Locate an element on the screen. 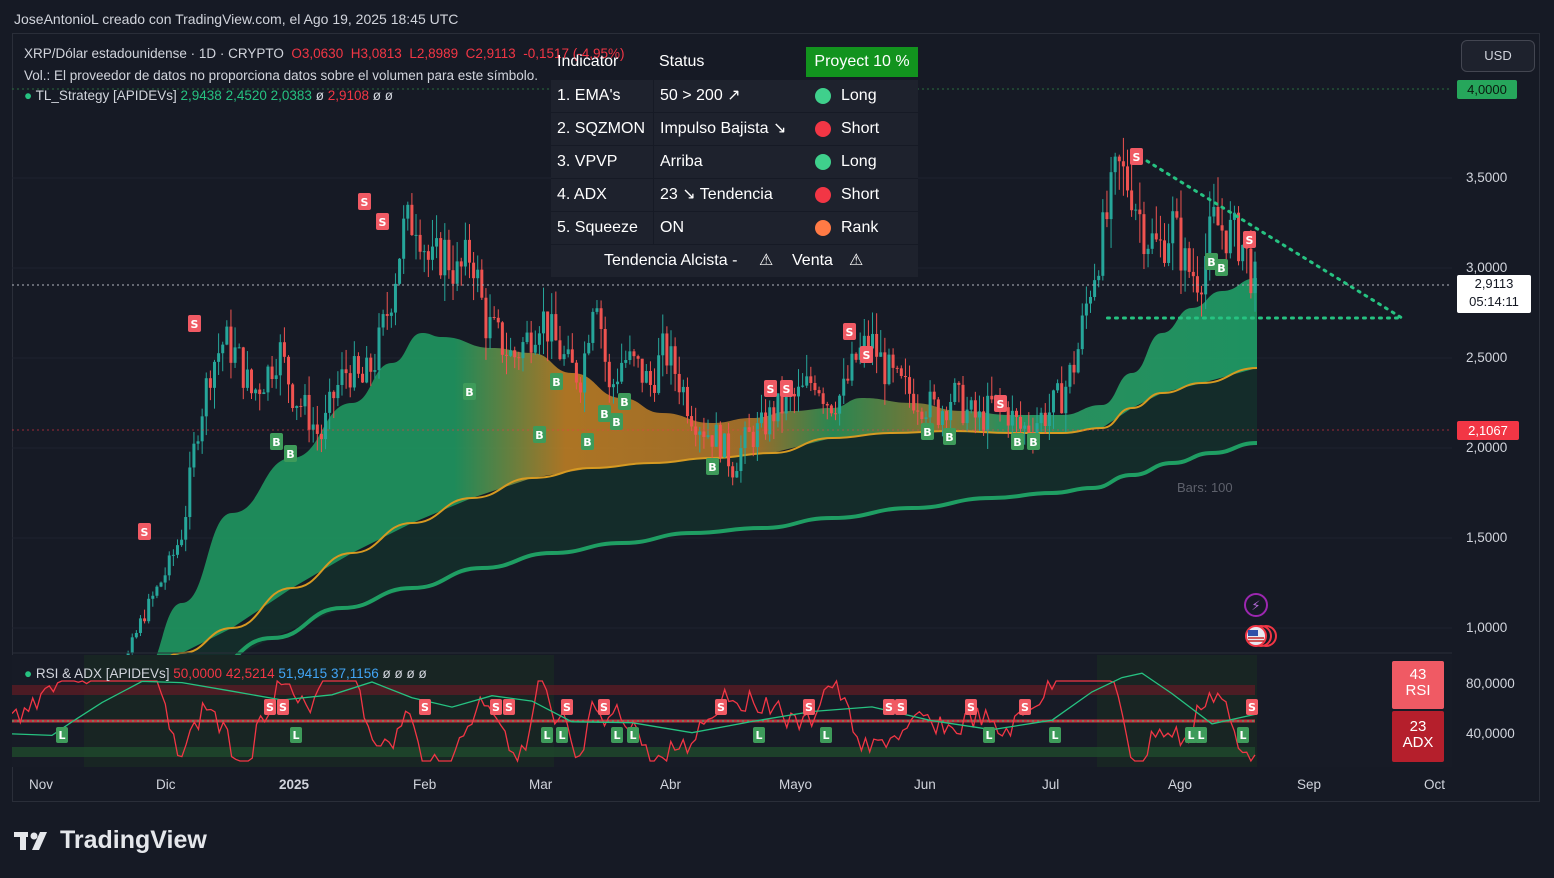  status-dot-icon is located at coordinates (823, 129).